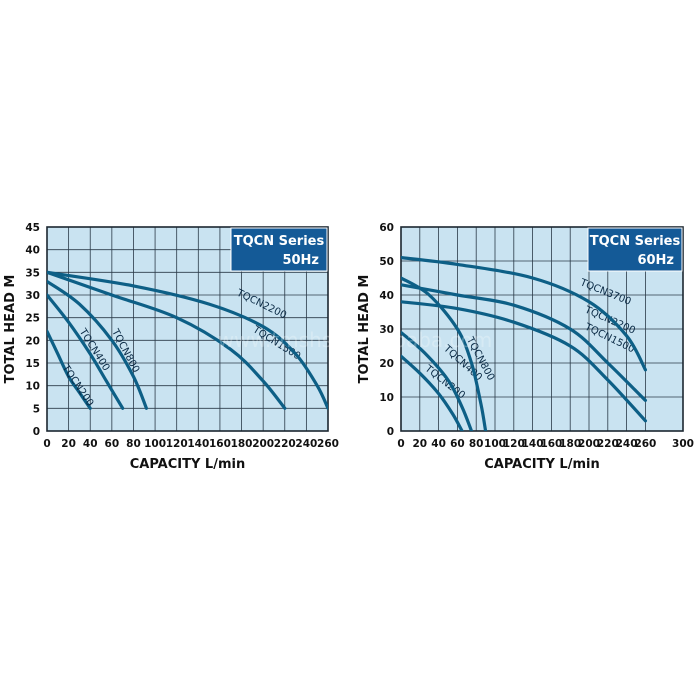 The width and height of the screenshot is (700, 700). I want to click on x-tick-label: 300, so click(683, 444).